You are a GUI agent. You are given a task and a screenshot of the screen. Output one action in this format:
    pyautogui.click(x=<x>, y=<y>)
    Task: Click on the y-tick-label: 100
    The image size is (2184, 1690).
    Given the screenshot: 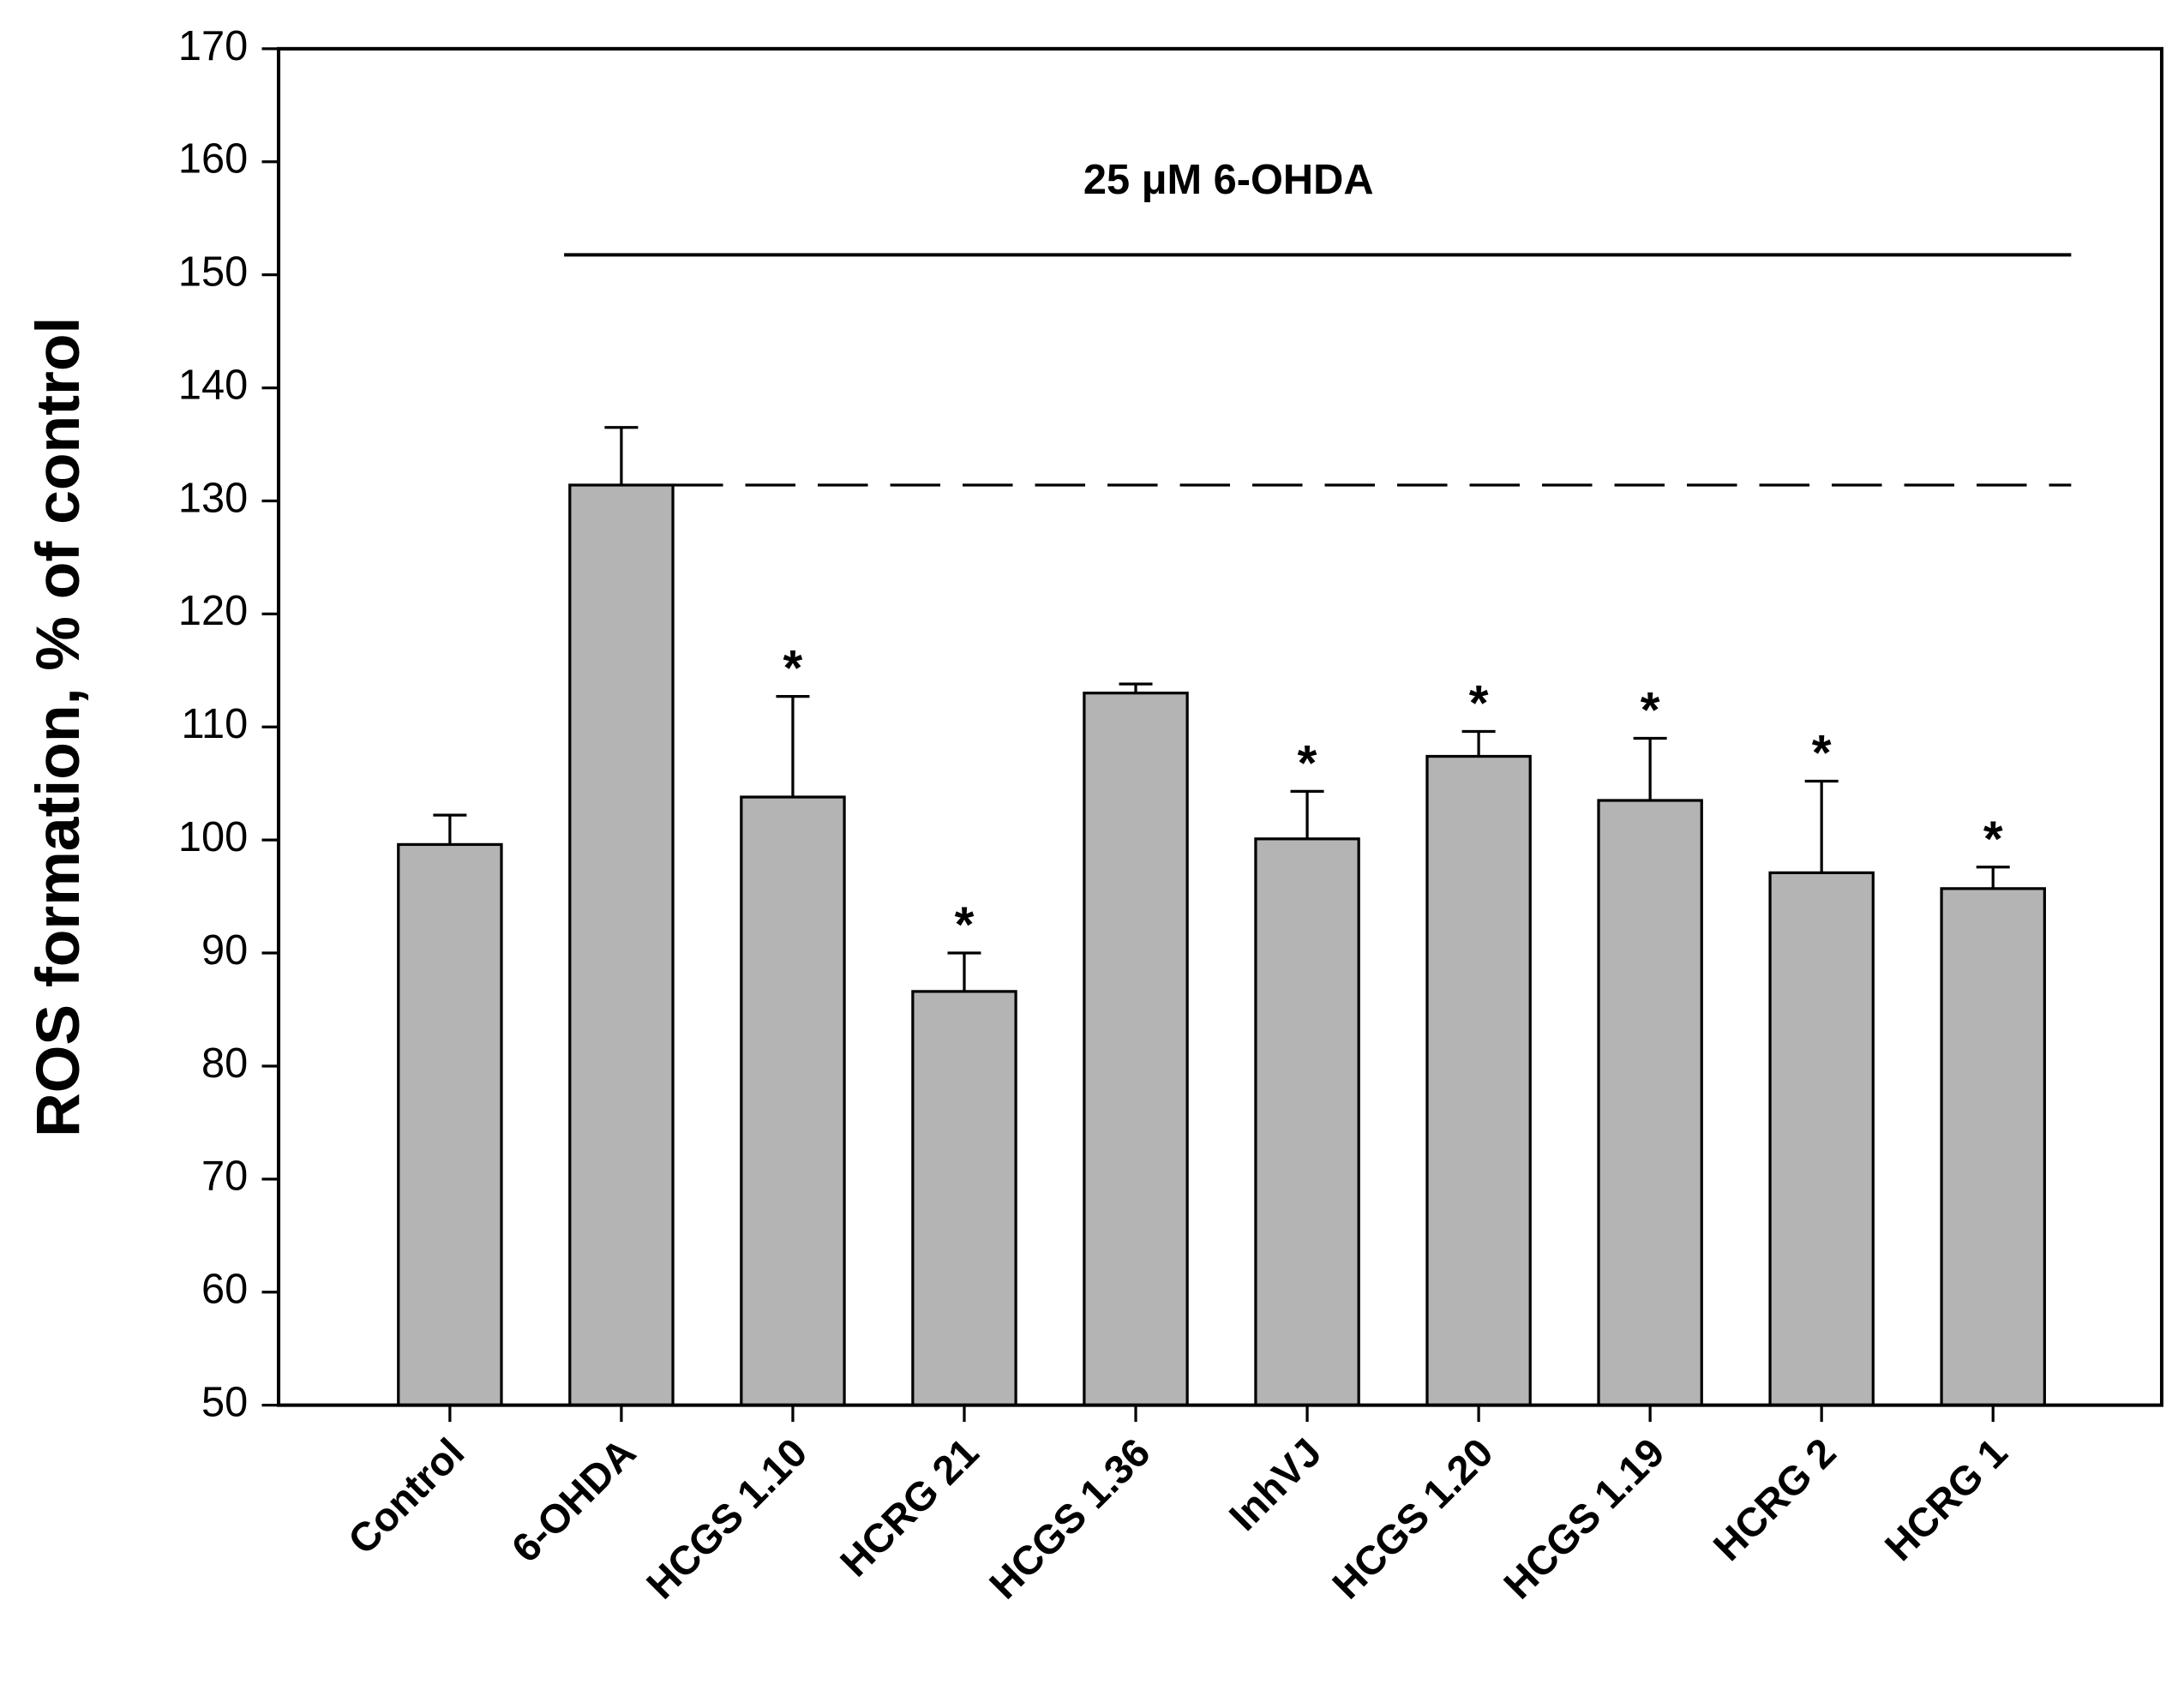 What is the action you would take?
    pyautogui.click(x=213, y=837)
    